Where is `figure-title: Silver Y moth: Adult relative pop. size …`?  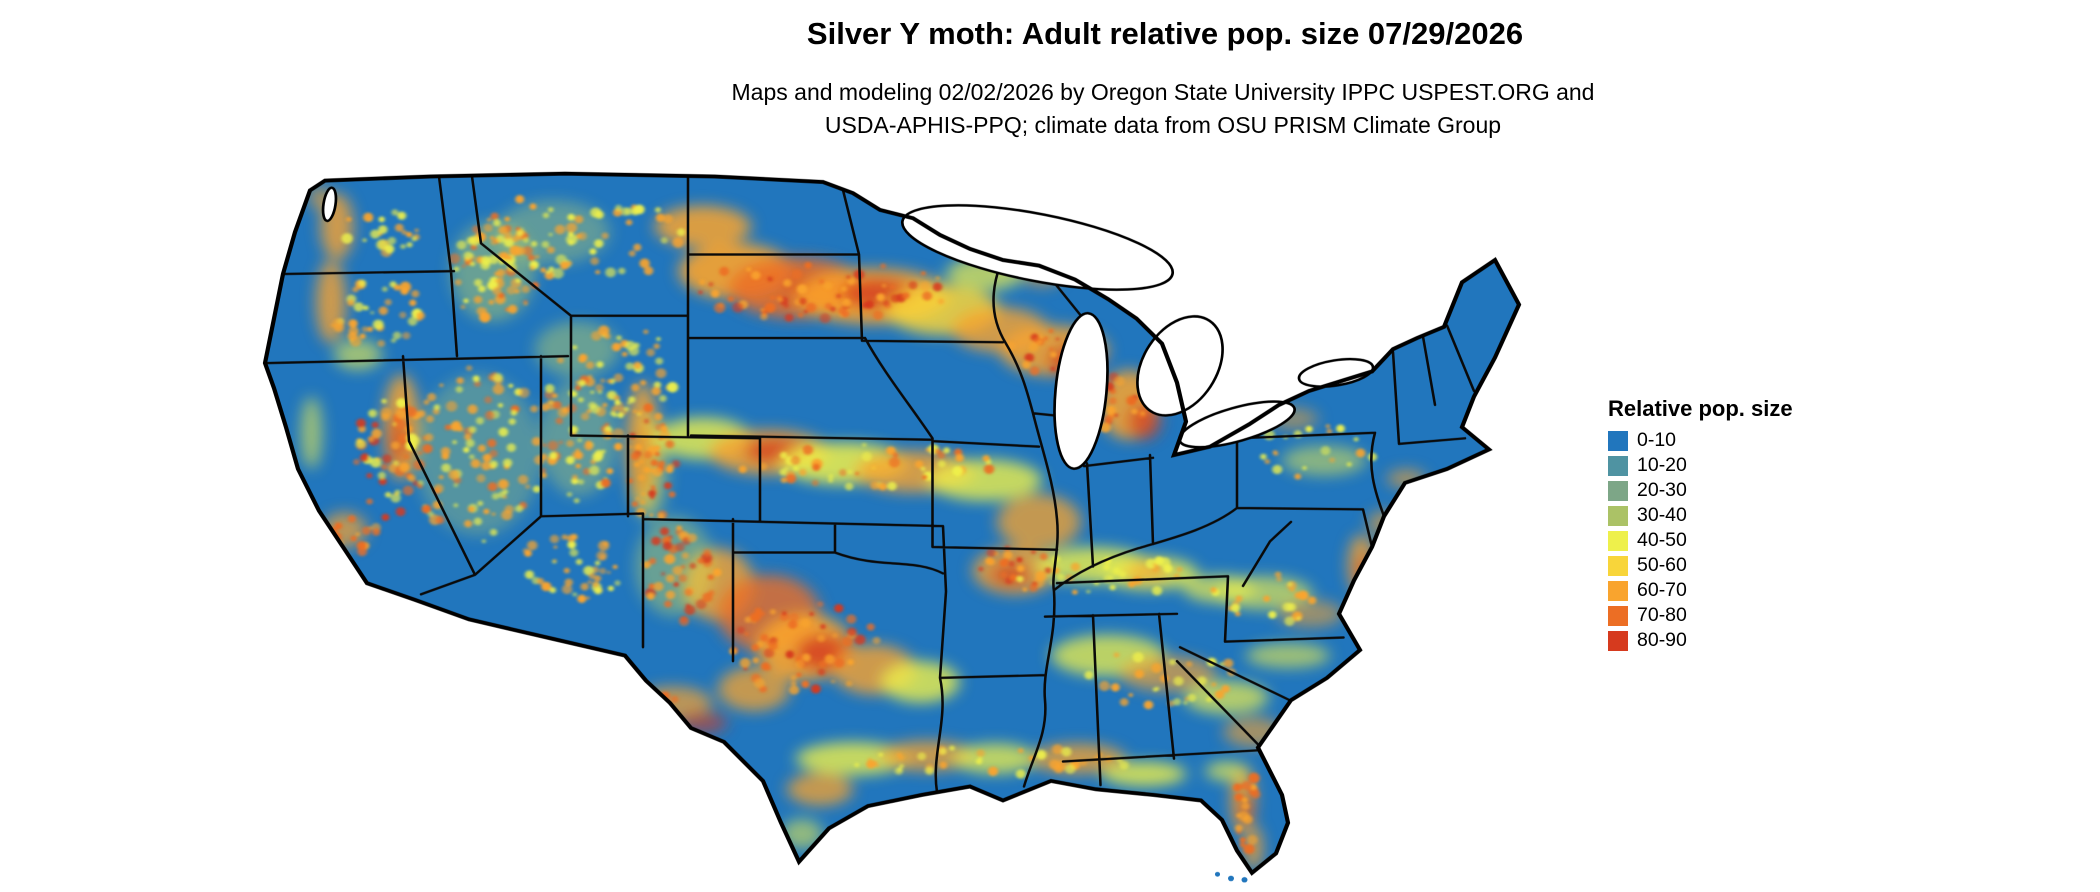
figure-title: Silver Y moth: Adult relative pop. size … is located at coordinates (1165, 33).